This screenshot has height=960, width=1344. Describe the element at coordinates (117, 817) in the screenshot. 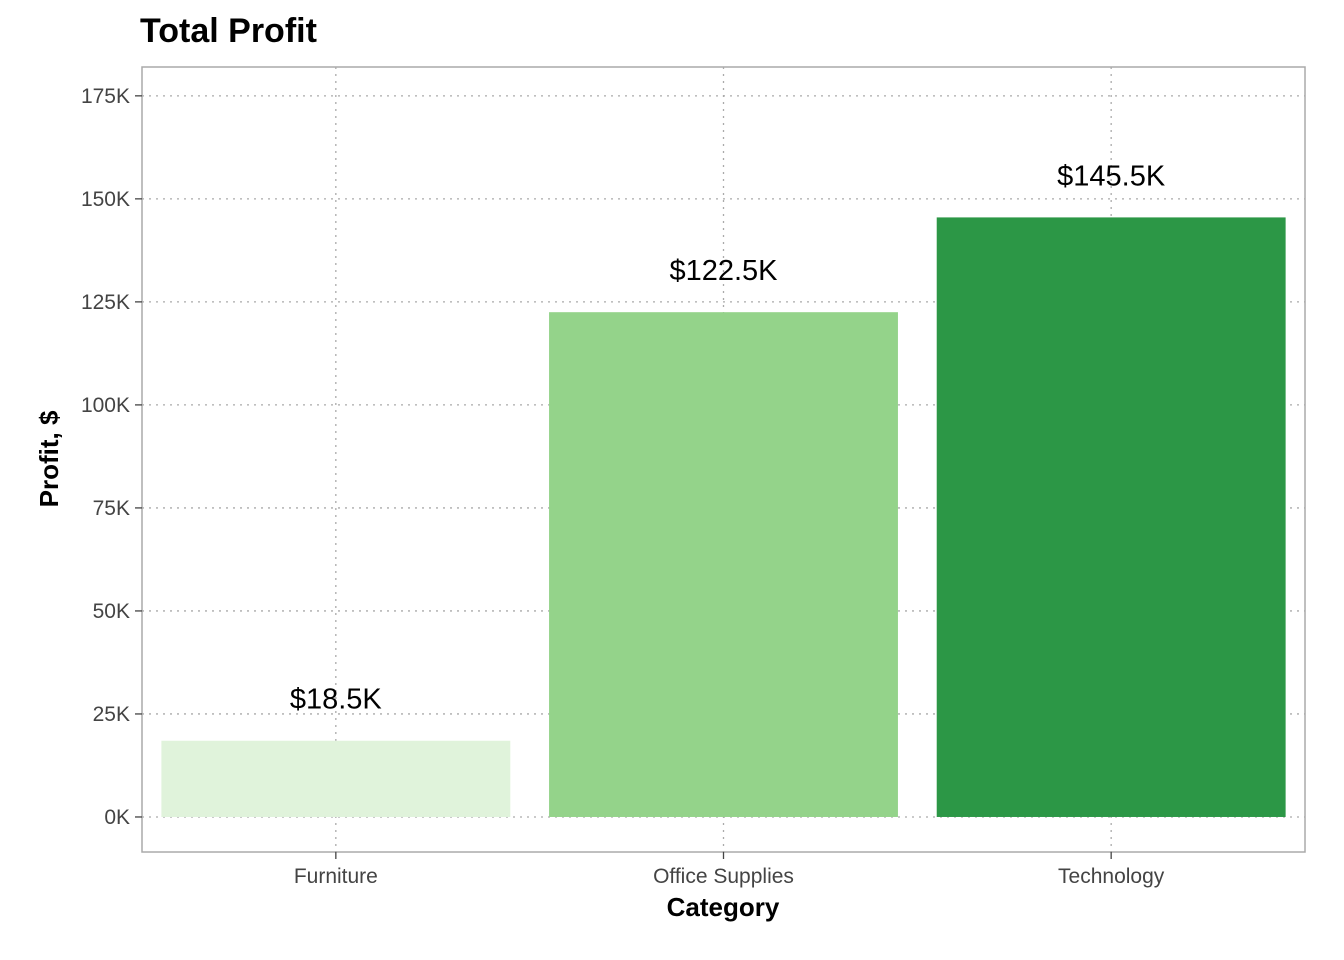

I see `y-tick-label: 0K` at that location.